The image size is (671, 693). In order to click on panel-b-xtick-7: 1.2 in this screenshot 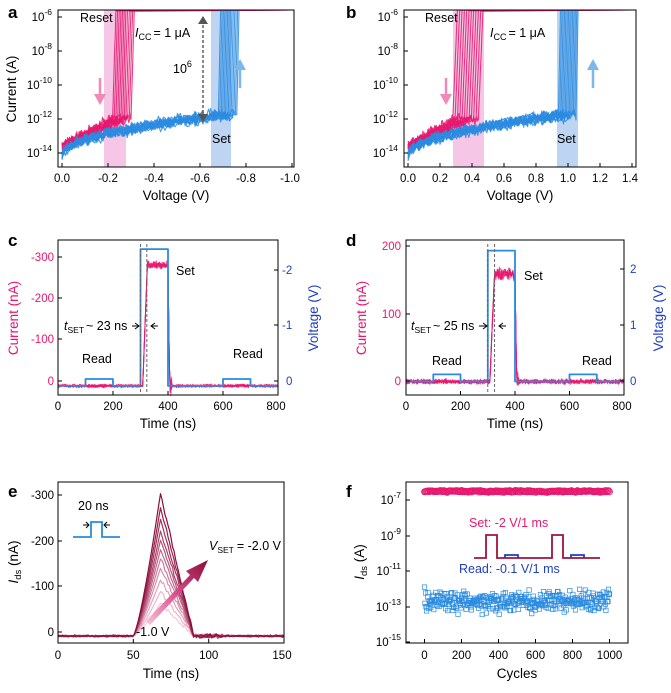, I will do `click(600, 179)`.